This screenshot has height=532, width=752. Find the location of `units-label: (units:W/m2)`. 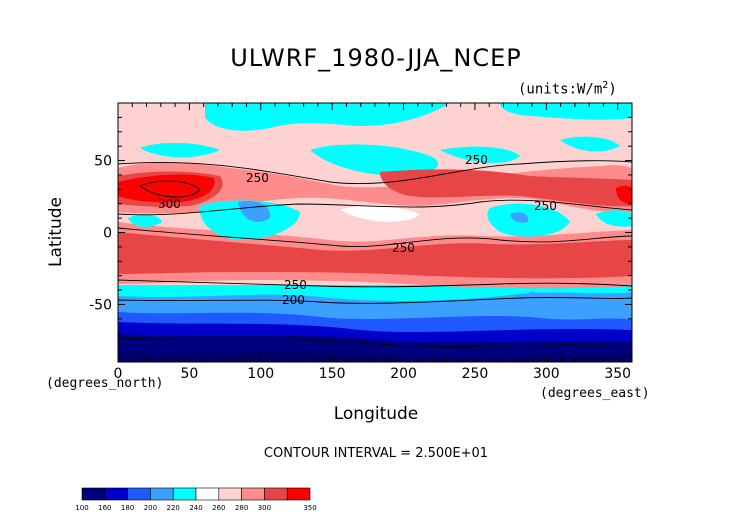

units-label: (units:W/m2) is located at coordinates (567, 89).